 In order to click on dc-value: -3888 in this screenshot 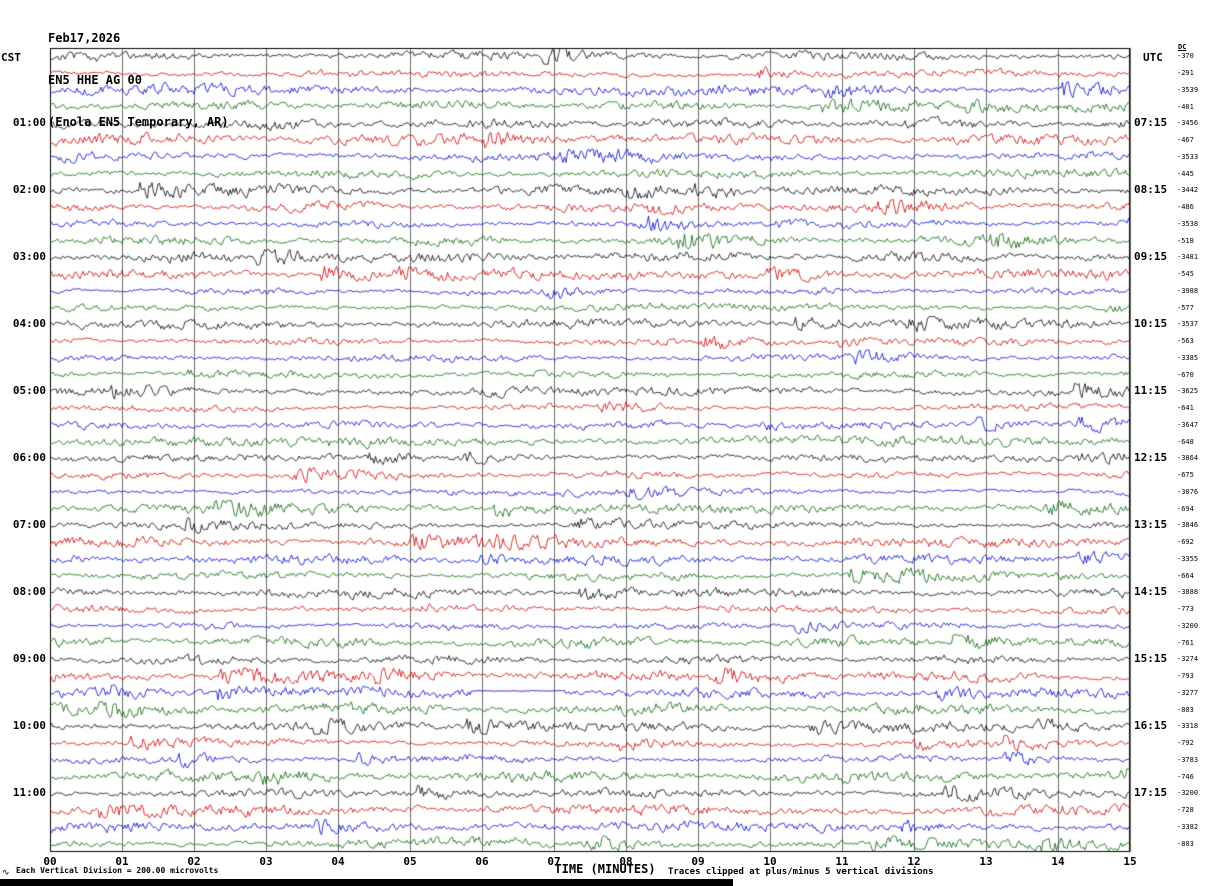, I will do `click(1188, 592)`.